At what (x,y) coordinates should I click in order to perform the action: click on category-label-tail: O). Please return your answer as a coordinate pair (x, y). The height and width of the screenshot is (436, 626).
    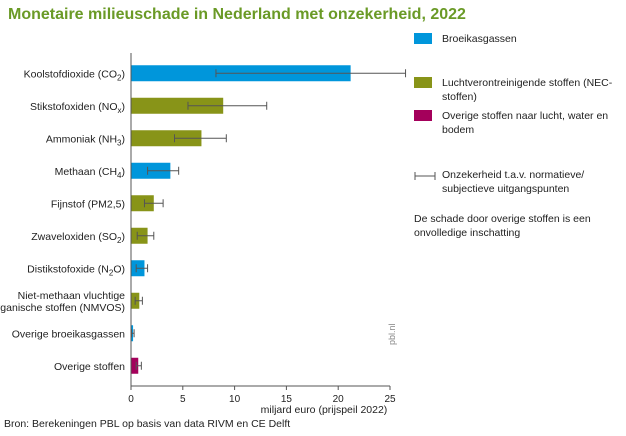
    Looking at the image, I should click on (119, 269).